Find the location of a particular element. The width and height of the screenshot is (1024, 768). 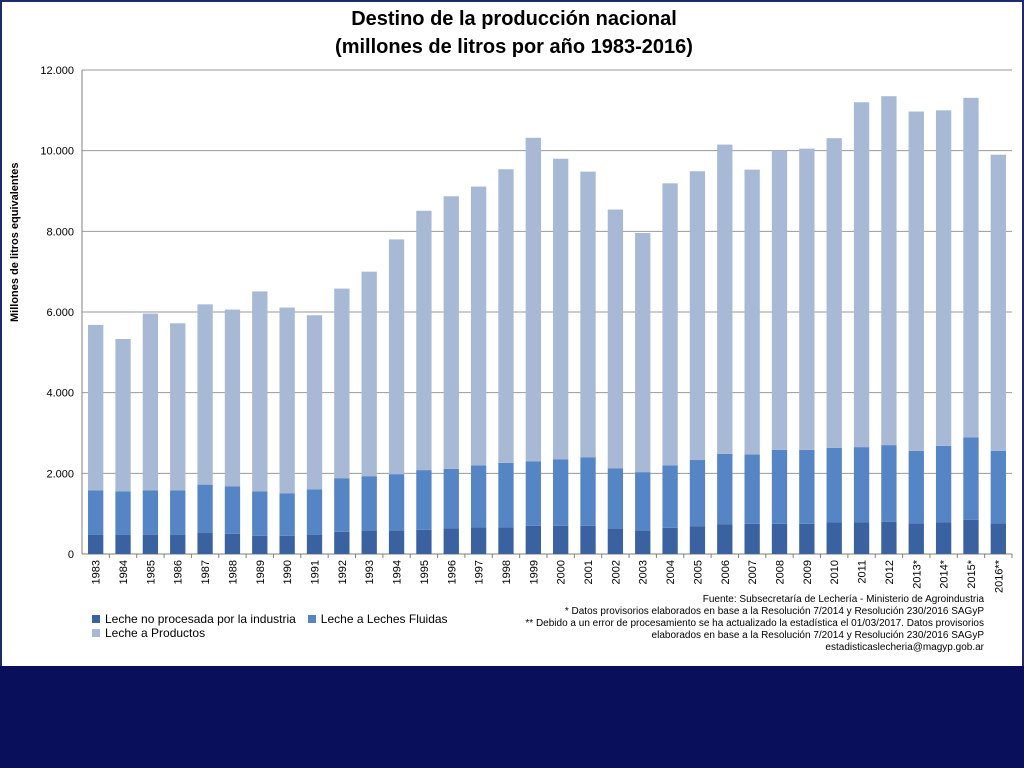

bar-fluidas-1995 is located at coordinates (424, 500).